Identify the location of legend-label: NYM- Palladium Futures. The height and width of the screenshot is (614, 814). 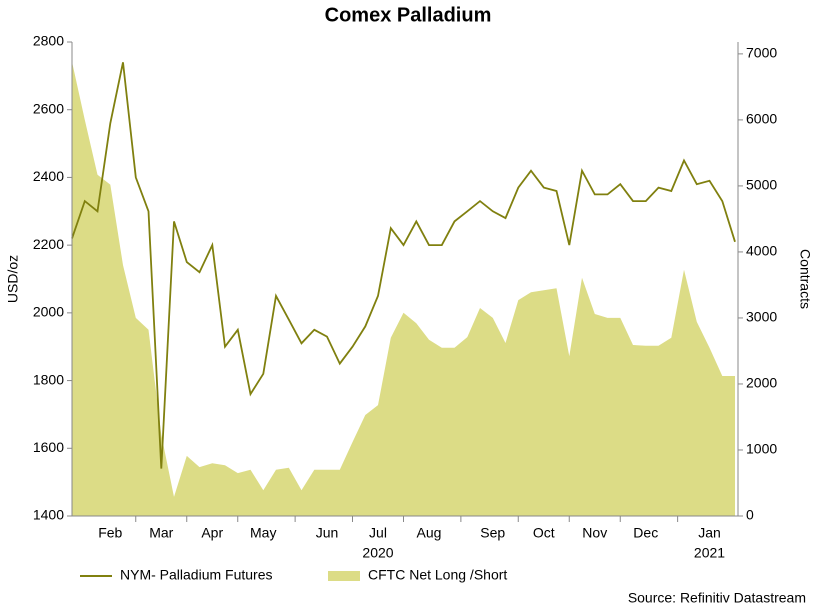
(196, 575).